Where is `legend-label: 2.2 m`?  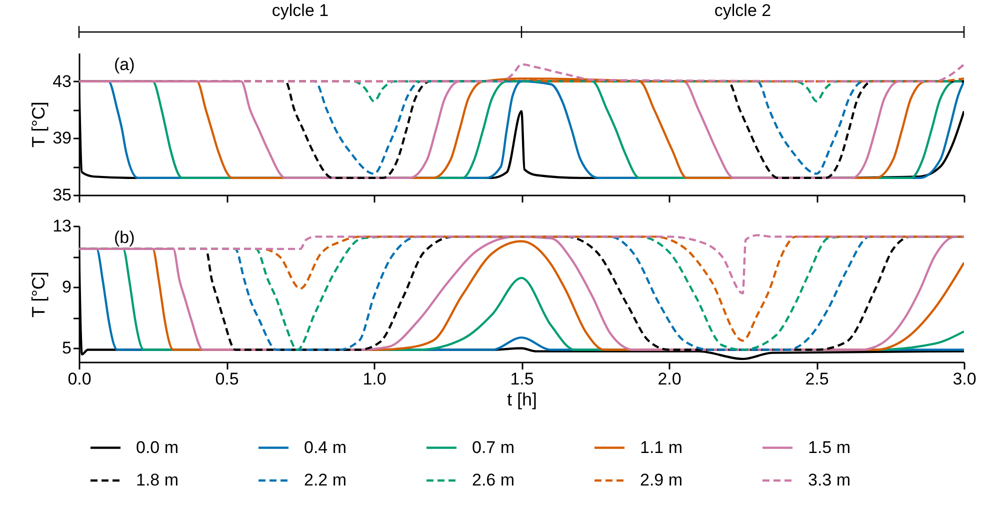
legend-label: 2.2 m is located at coordinates (325, 480).